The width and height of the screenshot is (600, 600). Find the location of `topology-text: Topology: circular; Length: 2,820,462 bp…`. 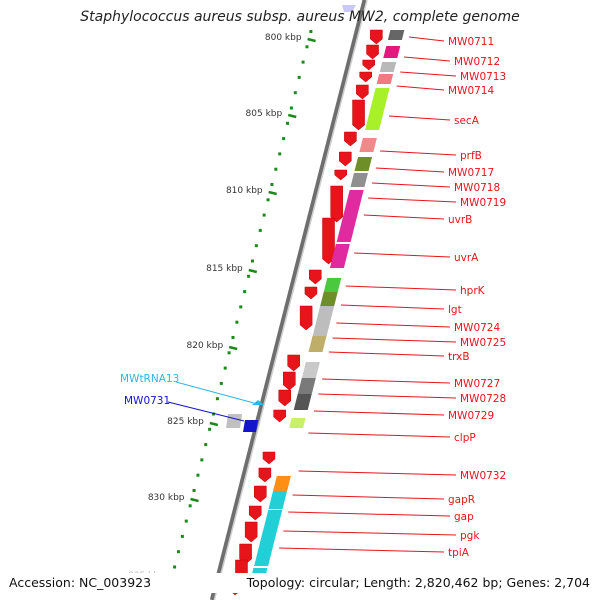

topology-text: Topology: circular; Length: 2,820,462 bp… is located at coordinates (418, 582).